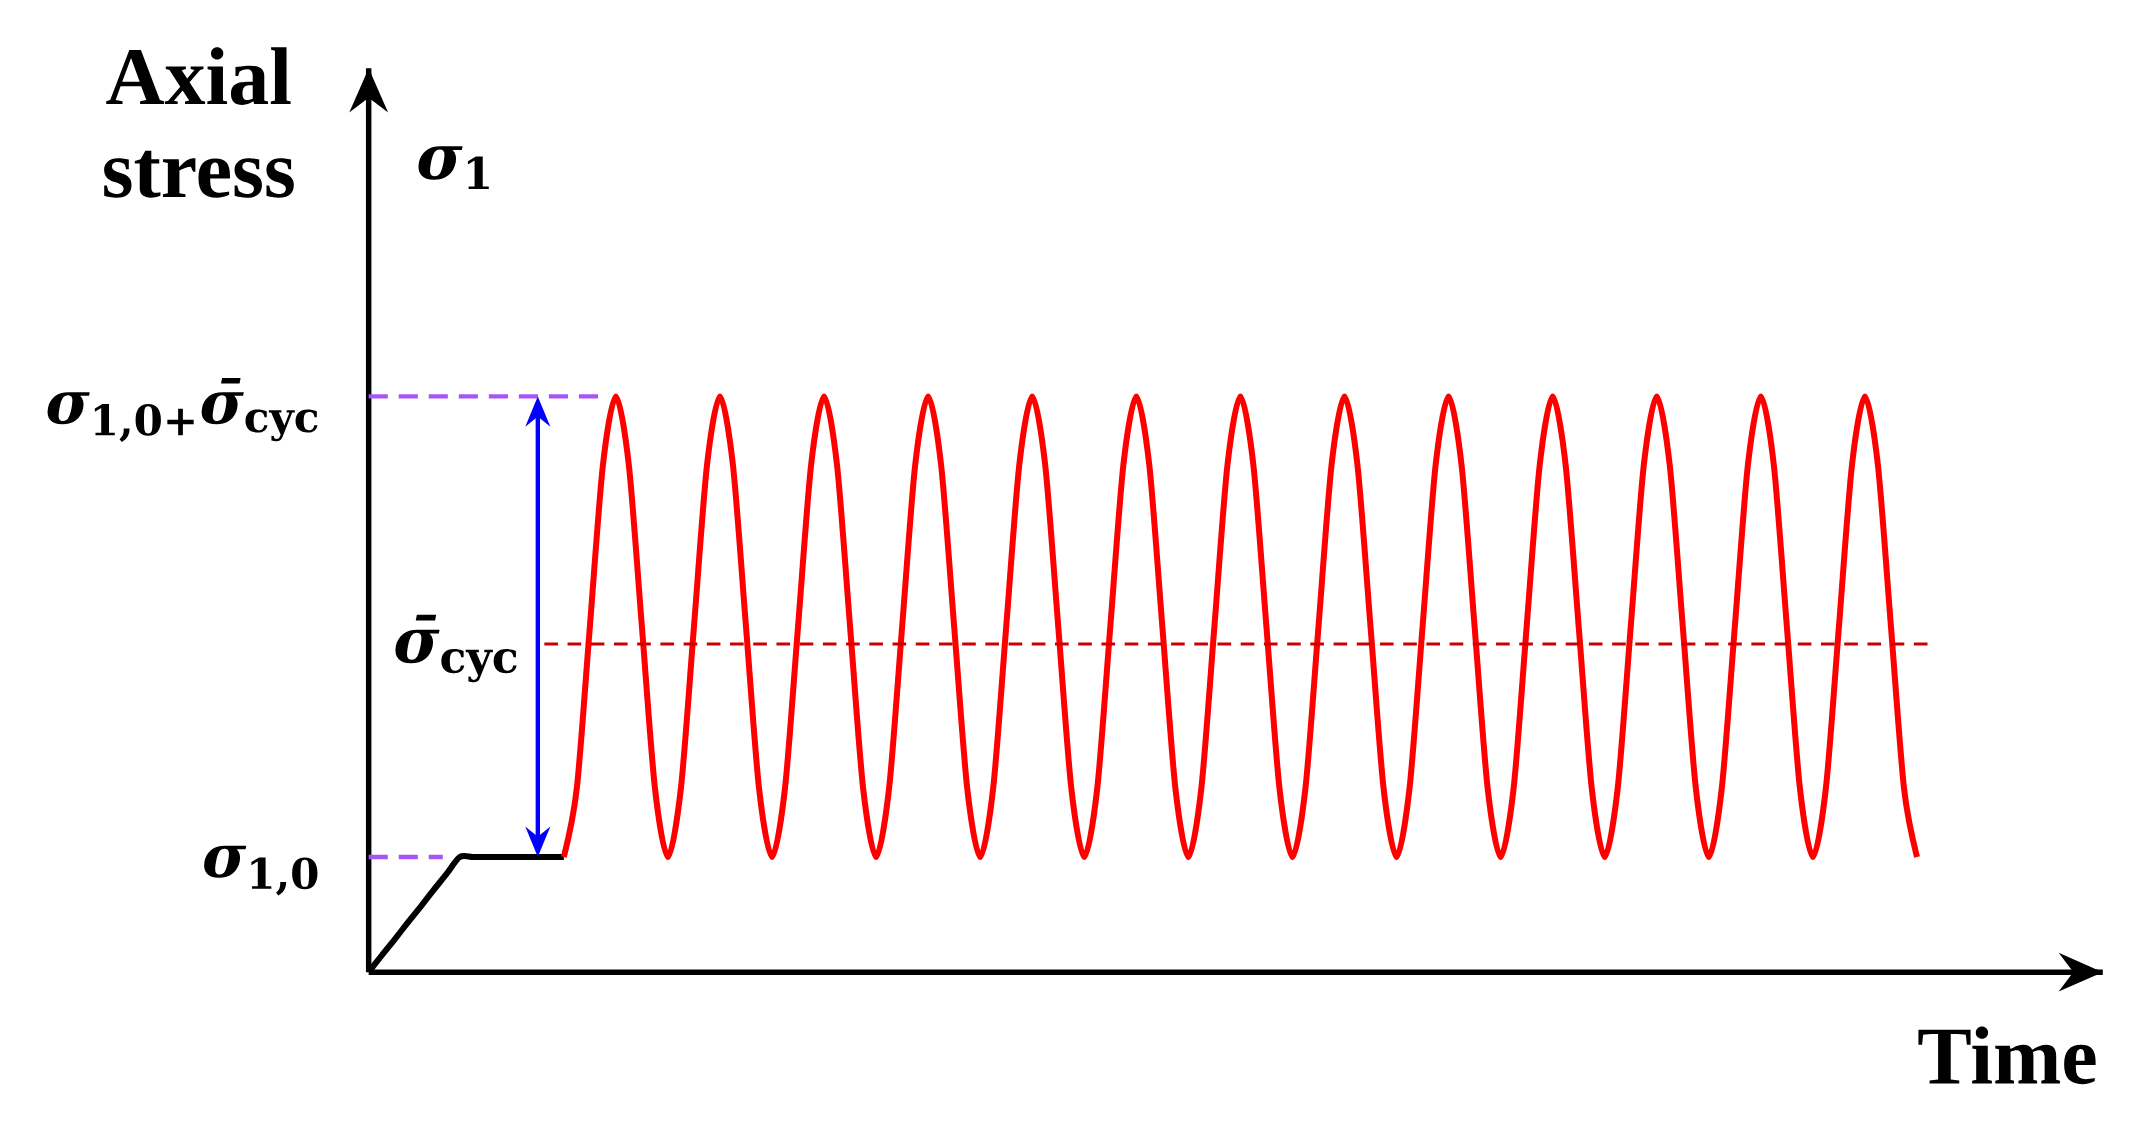 This screenshot has width=2141, height=1125. Describe the element at coordinates (2007, 1055) in the screenshot. I see `x-axis-title: Time` at that location.